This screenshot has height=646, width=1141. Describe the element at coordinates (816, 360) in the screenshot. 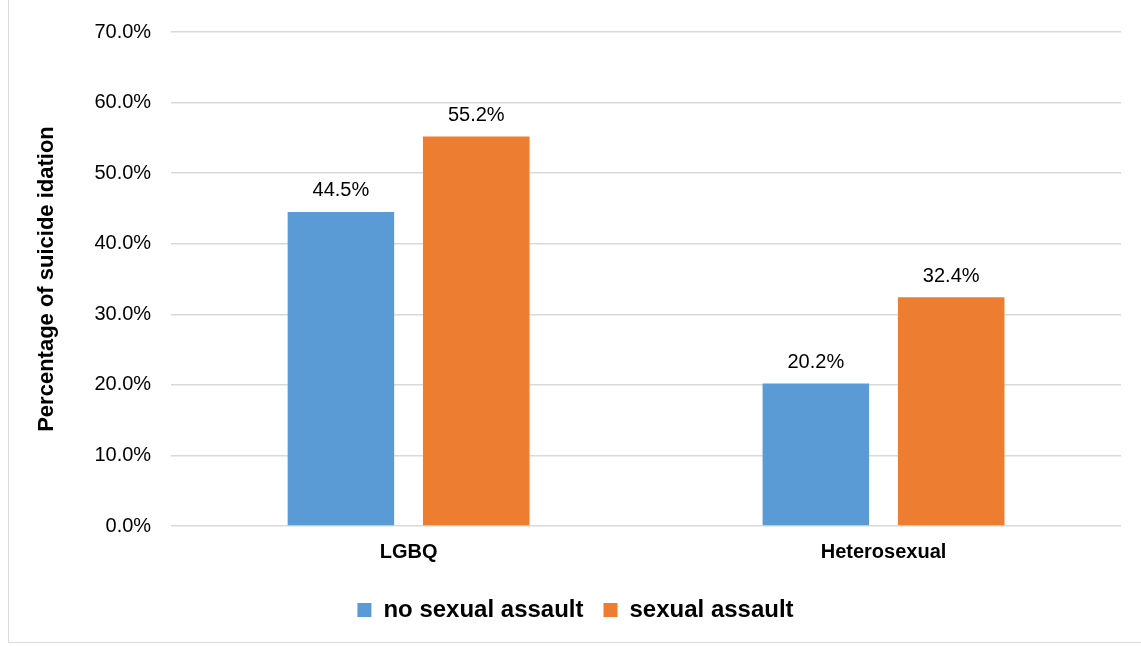

I see `data-label: 20.2%` at that location.